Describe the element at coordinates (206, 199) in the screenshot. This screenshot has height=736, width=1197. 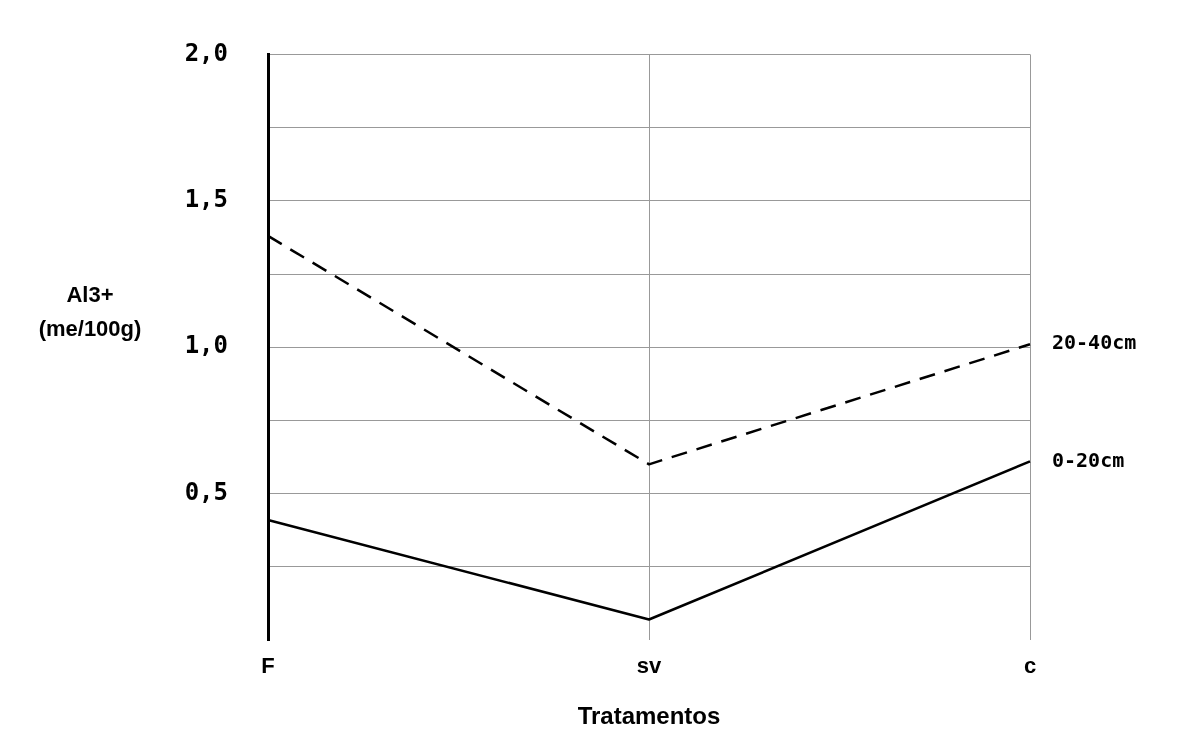
I see `y-tick-label: 1,5` at that location.